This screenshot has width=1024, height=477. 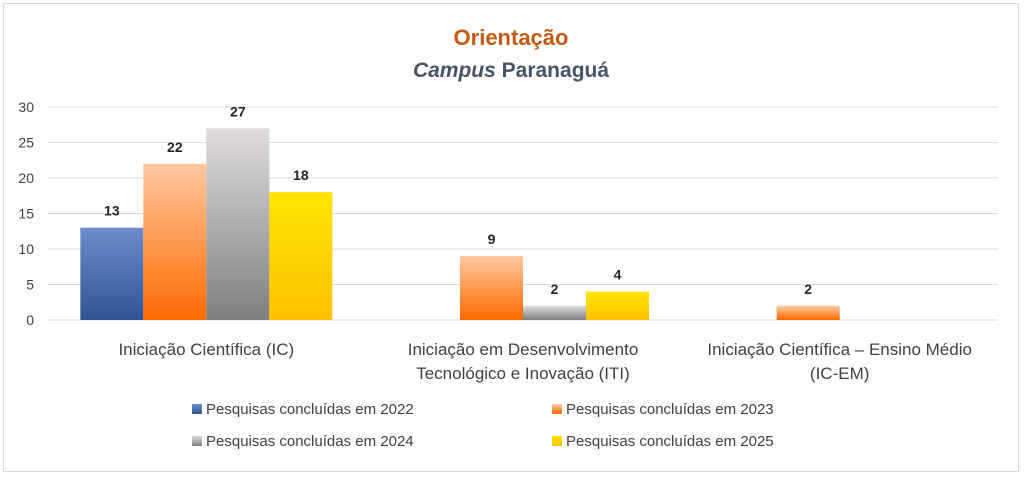 I want to click on y-tick-label: 30, so click(x=26, y=107).